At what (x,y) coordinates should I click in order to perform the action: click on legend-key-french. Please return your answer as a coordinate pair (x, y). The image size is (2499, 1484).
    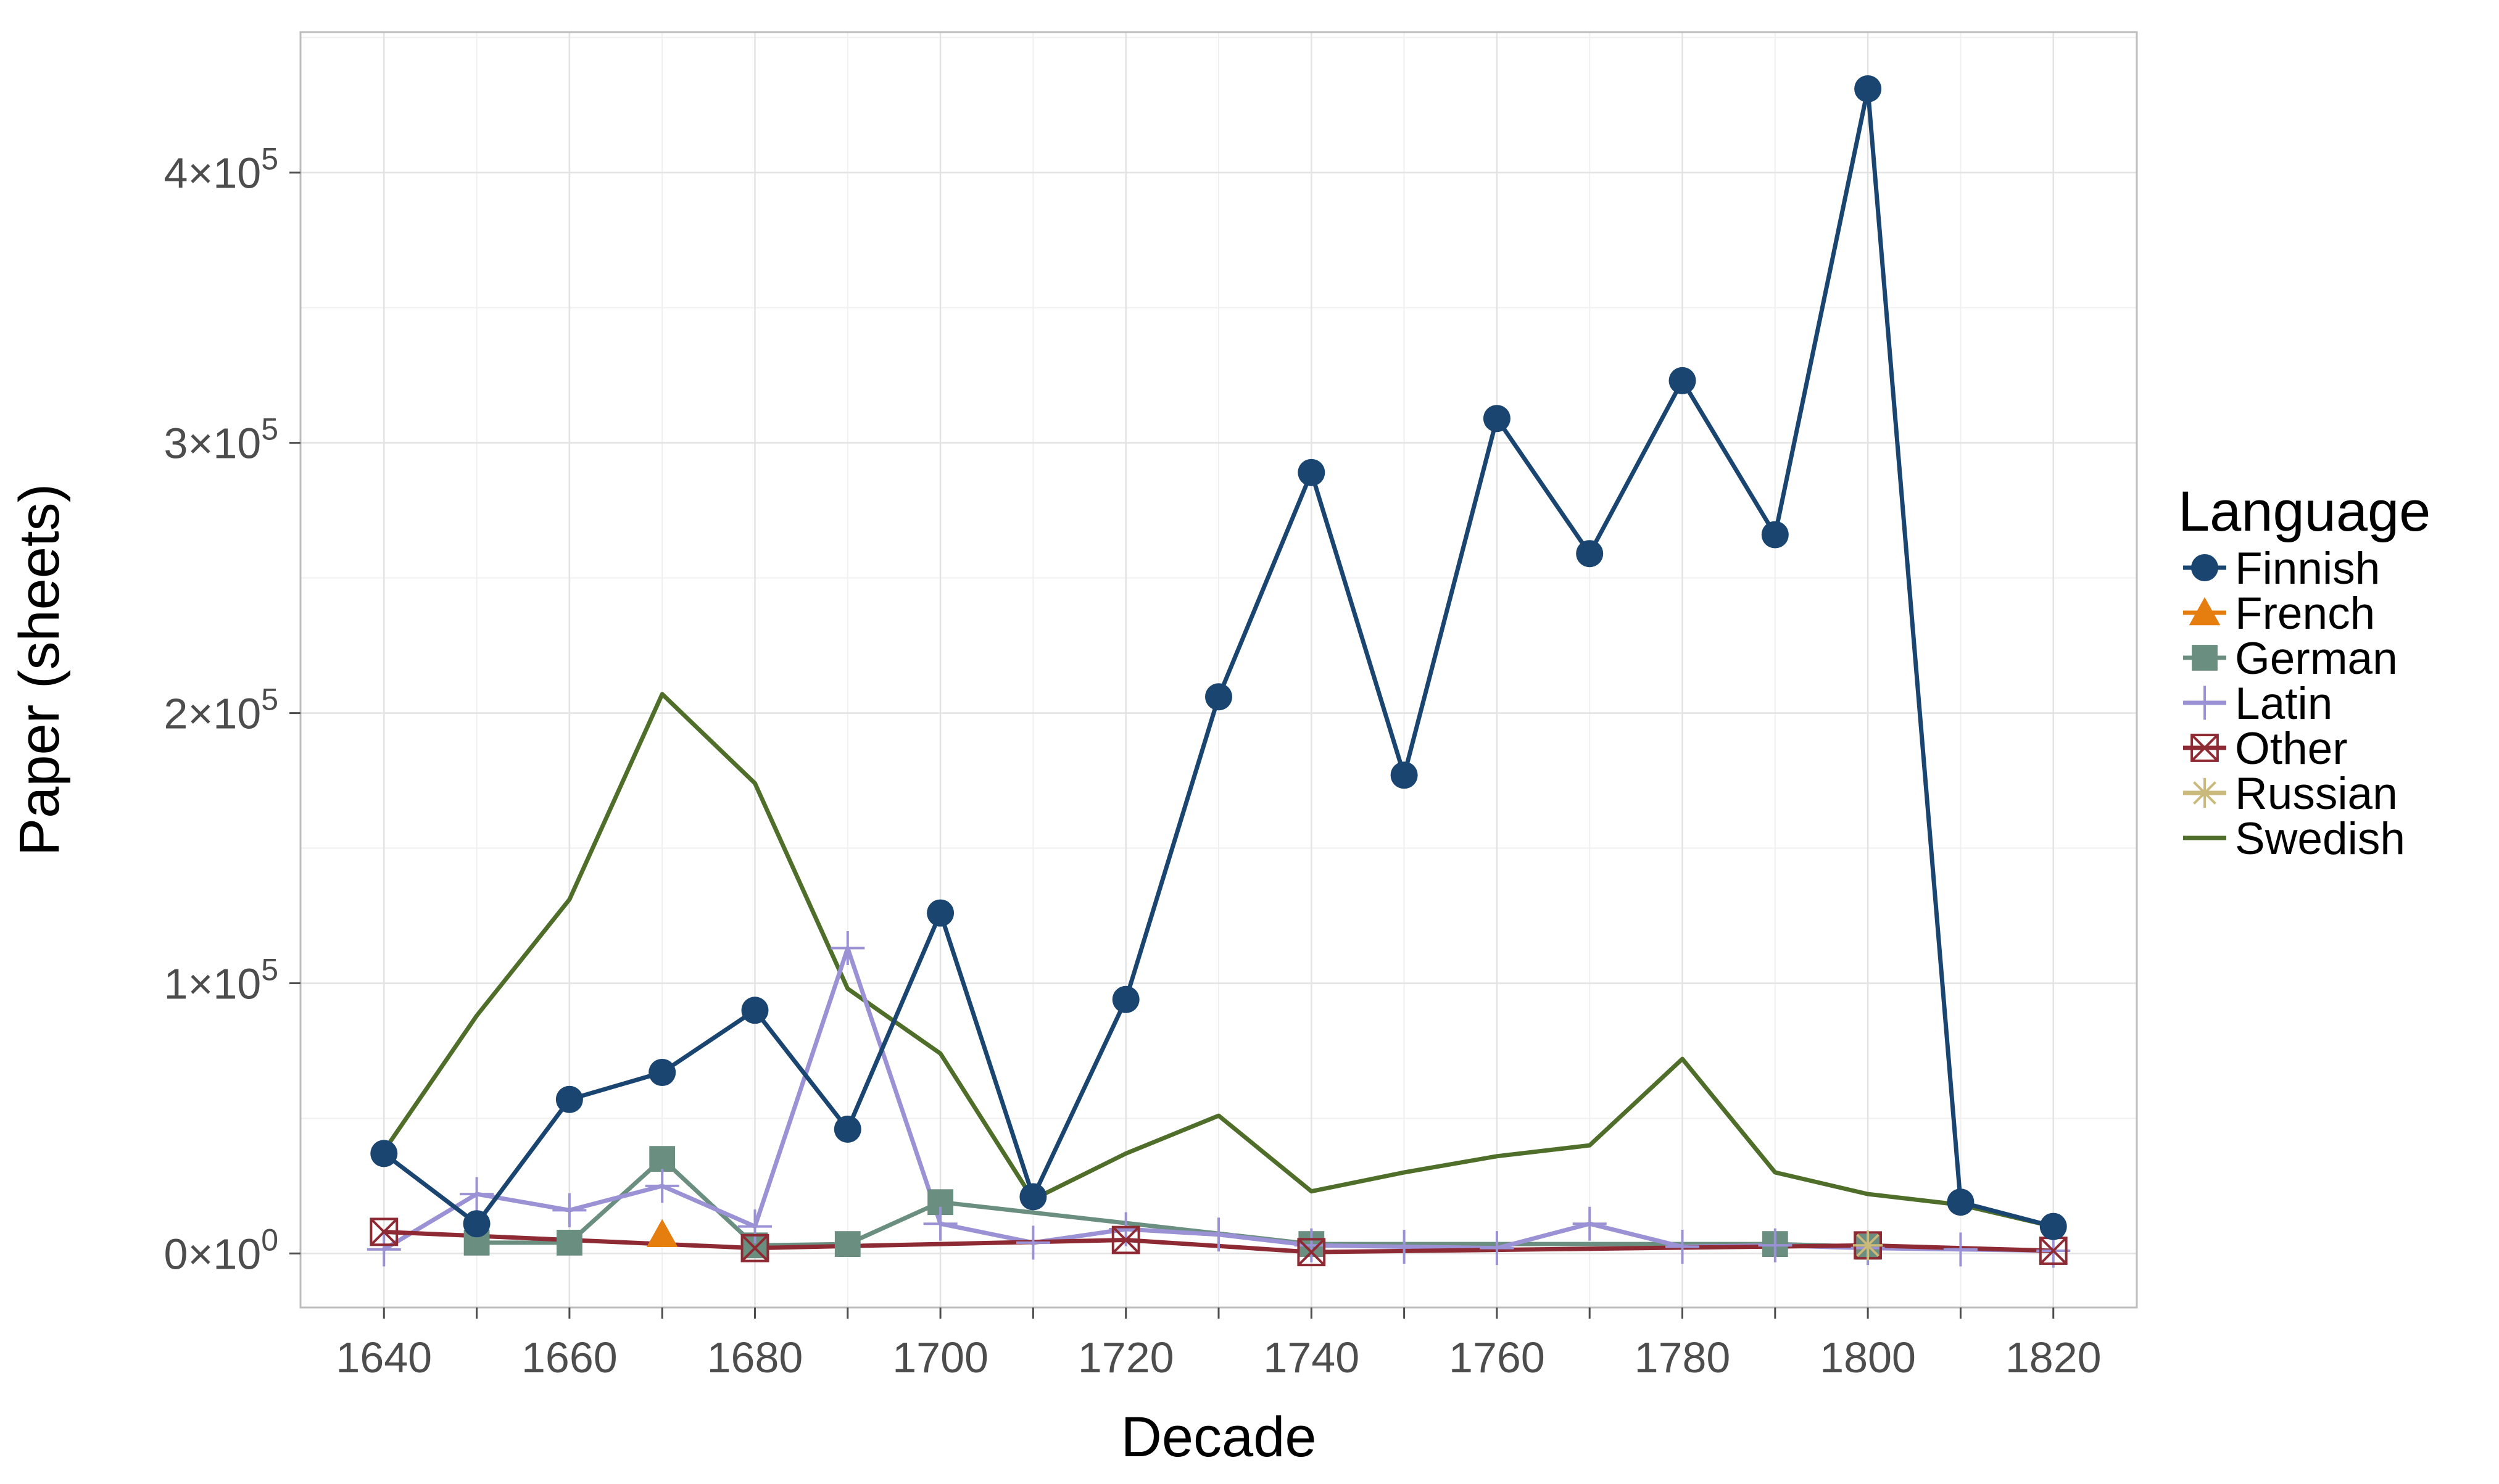
    Looking at the image, I should click on (2204, 611).